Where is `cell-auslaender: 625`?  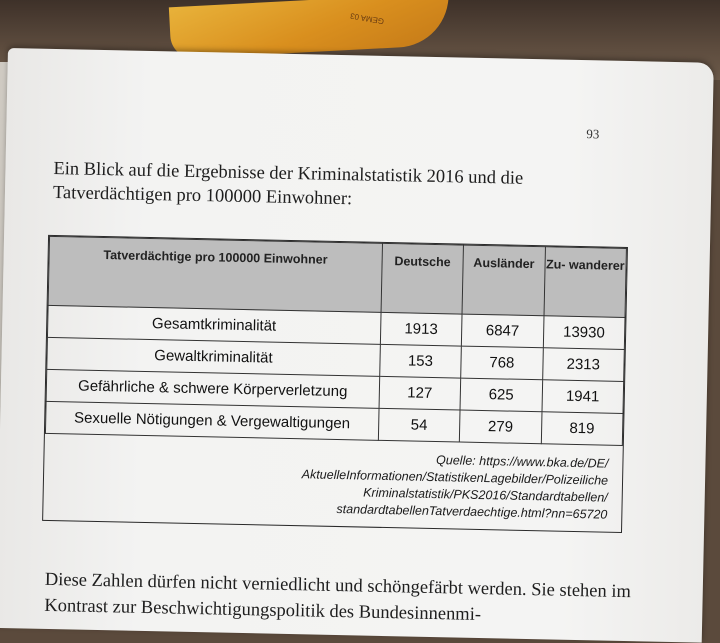
cell-auslaender: 625 is located at coordinates (501, 395).